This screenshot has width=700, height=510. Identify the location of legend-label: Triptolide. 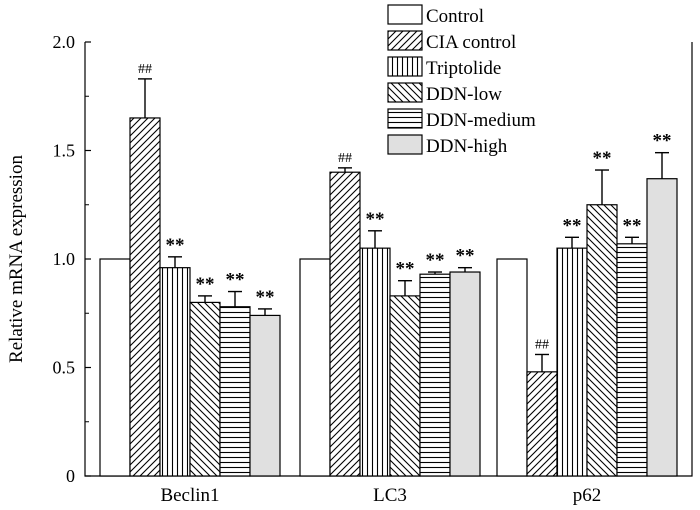
(463, 68).